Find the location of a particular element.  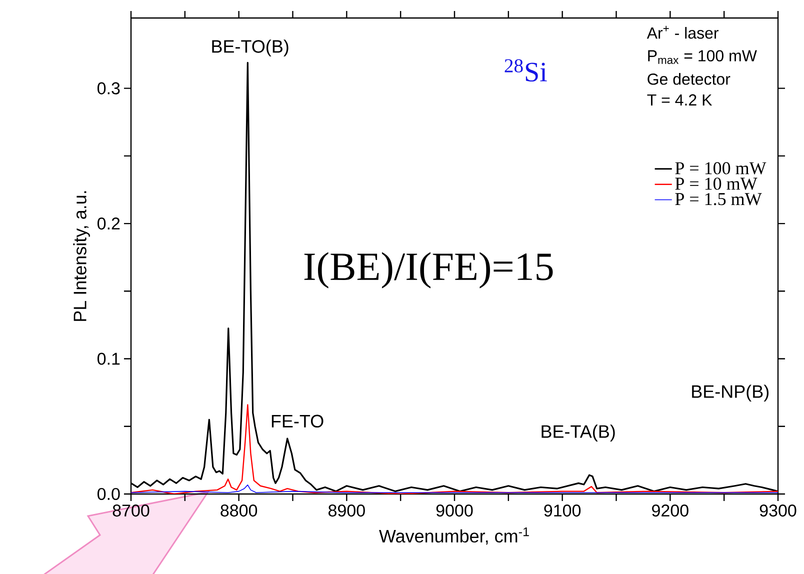

x-tick-label: 9300 is located at coordinates (778, 510).